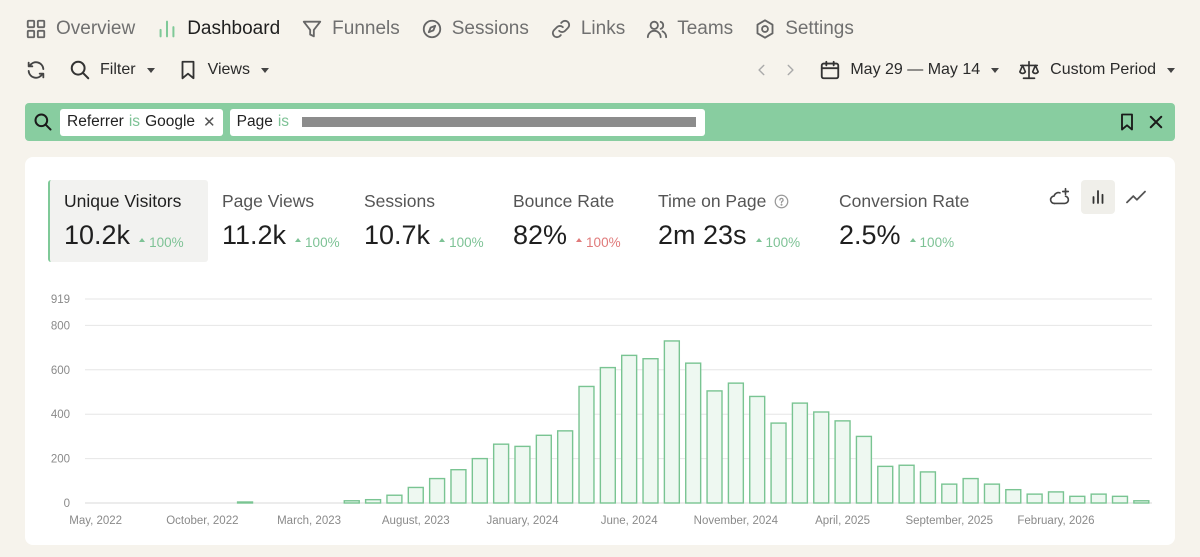 The image size is (1200, 557). What do you see at coordinates (1029, 70) in the screenshot?
I see `scale-icon` at bounding box center [1029, 70].